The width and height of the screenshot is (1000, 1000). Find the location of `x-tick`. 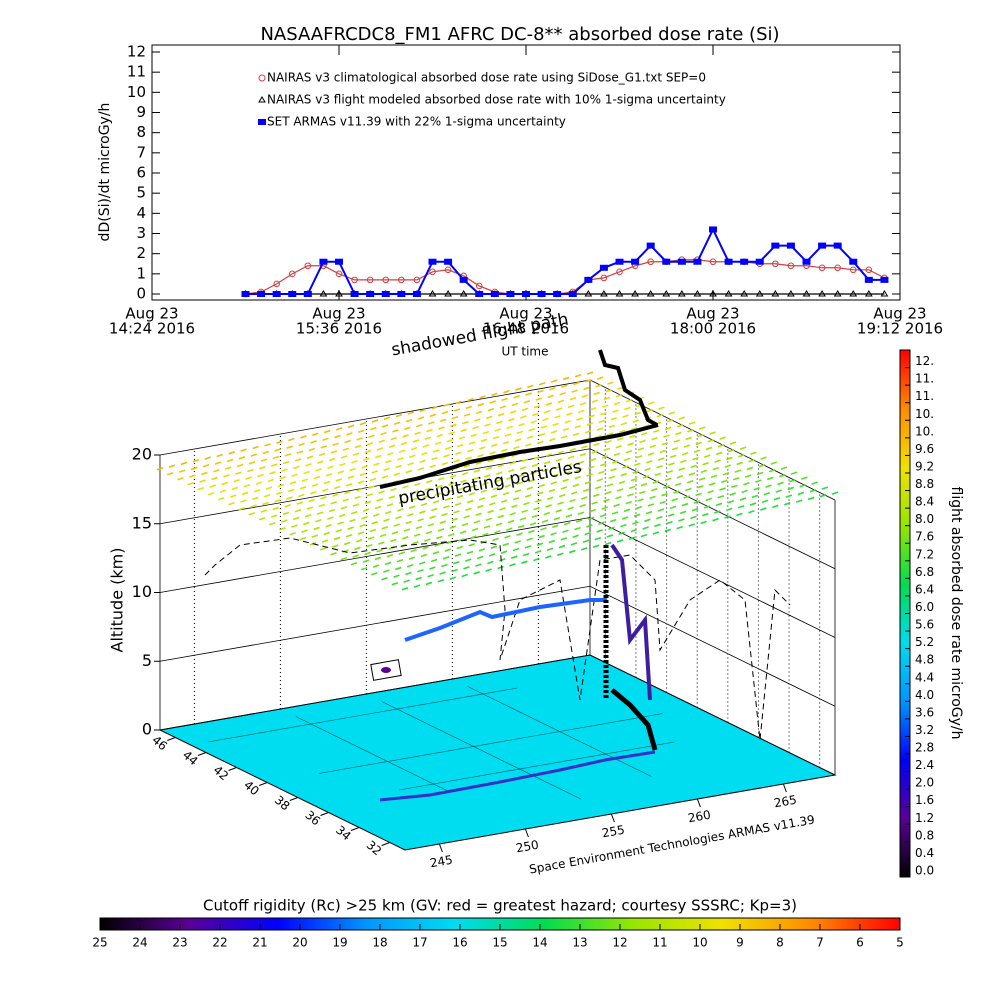

x-tick is located at coordinates (784, 788).